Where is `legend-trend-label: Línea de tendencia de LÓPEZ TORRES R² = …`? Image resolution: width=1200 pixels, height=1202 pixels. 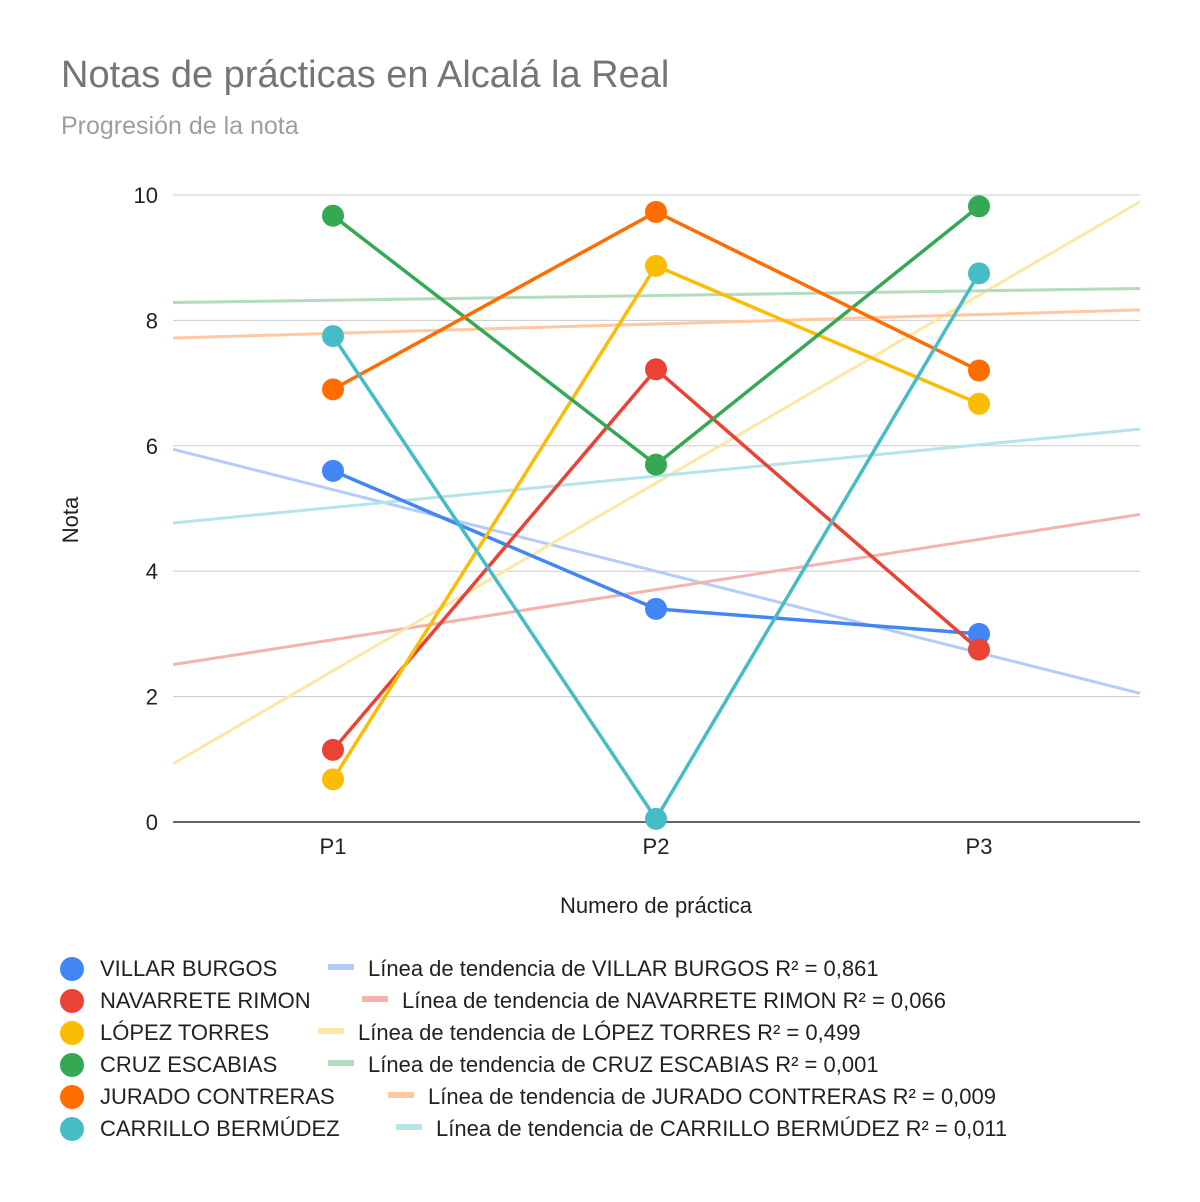 legend-trend-label: Línea de tendencia de LÓPEZ TORRES R² = … is located at coordinates (609, 1032).